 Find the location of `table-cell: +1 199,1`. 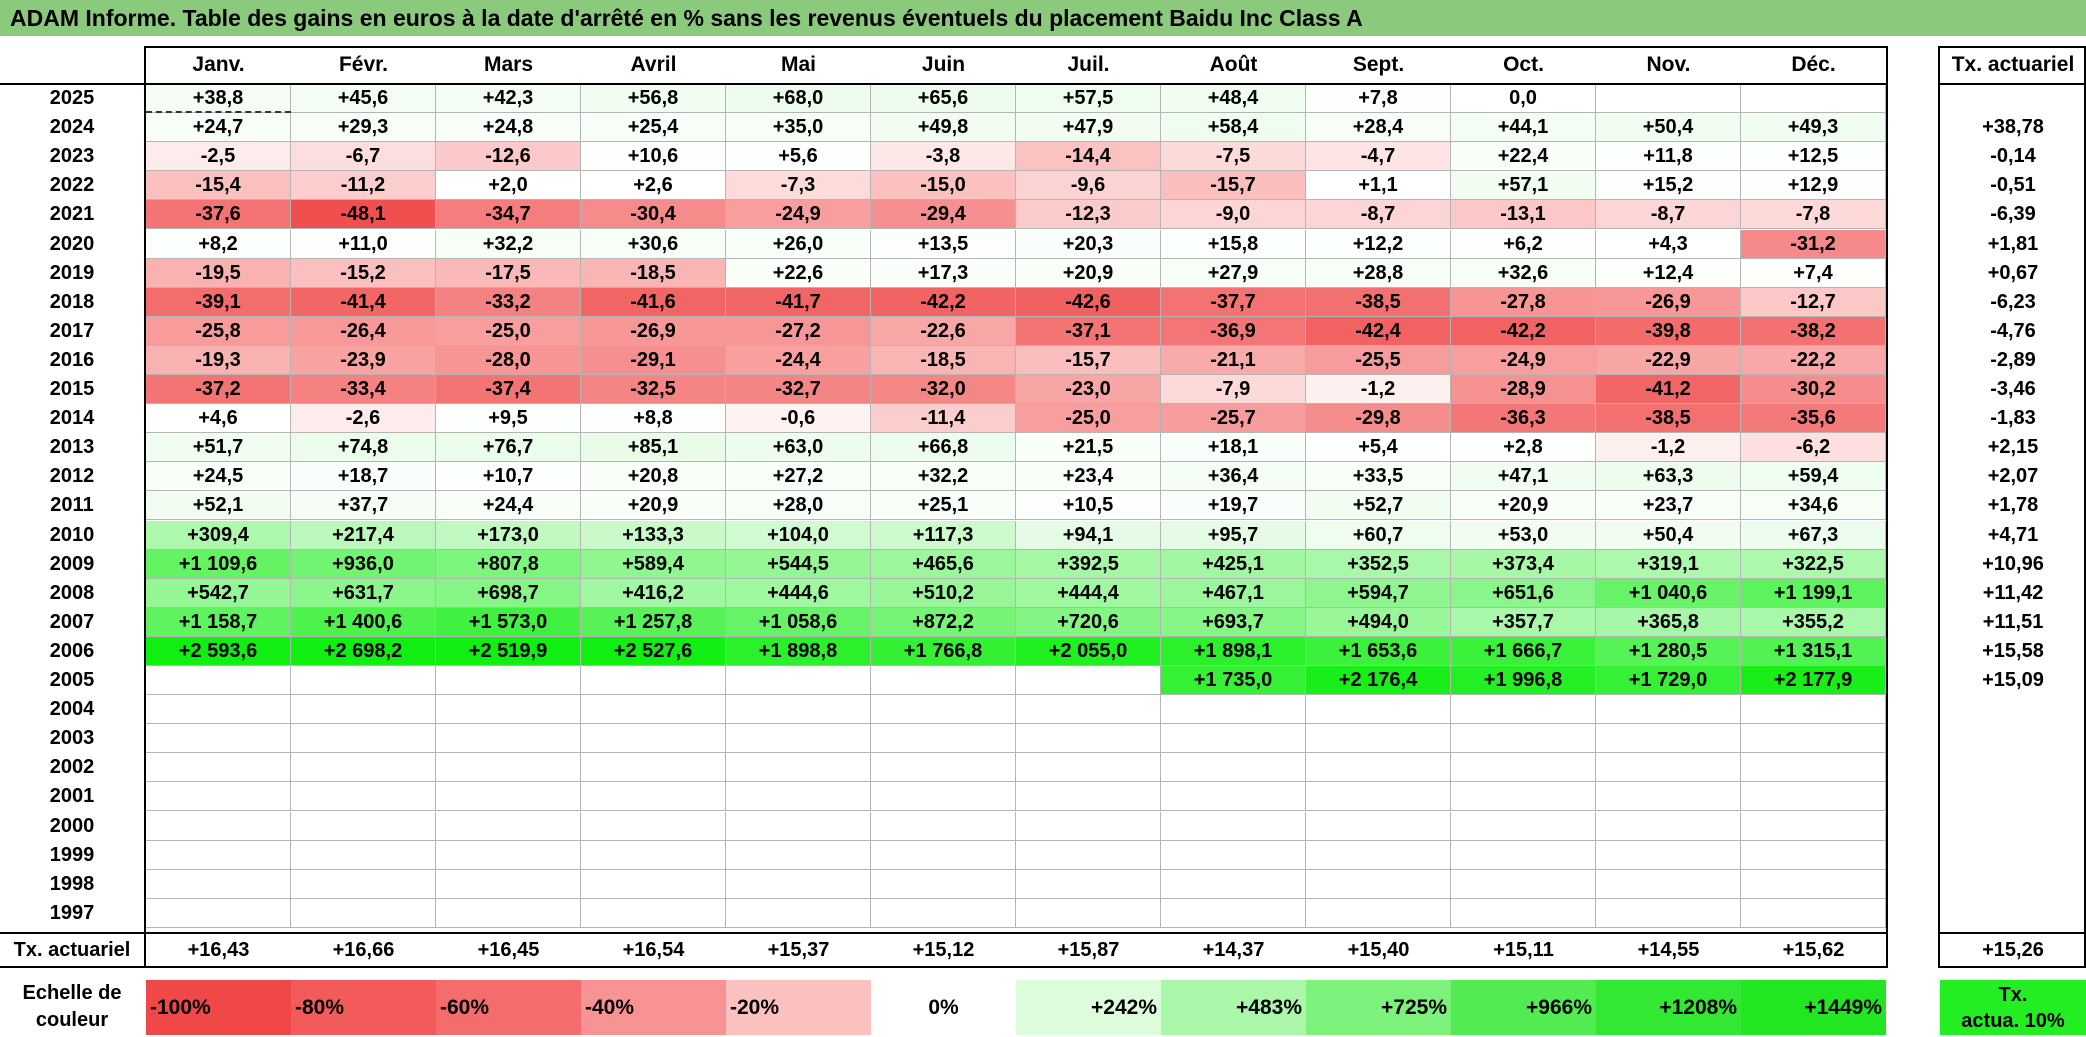

table-cell: +1 199,1 is located at coordinates (1813, 593).